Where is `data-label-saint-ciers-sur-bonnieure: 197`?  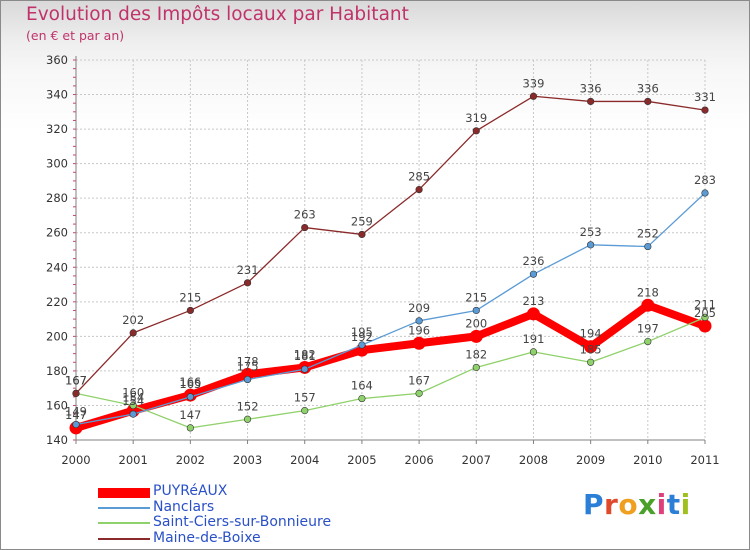
data-label-saint-ciers-sur-bonnieure: 197 is located at coordinates (648, 329).